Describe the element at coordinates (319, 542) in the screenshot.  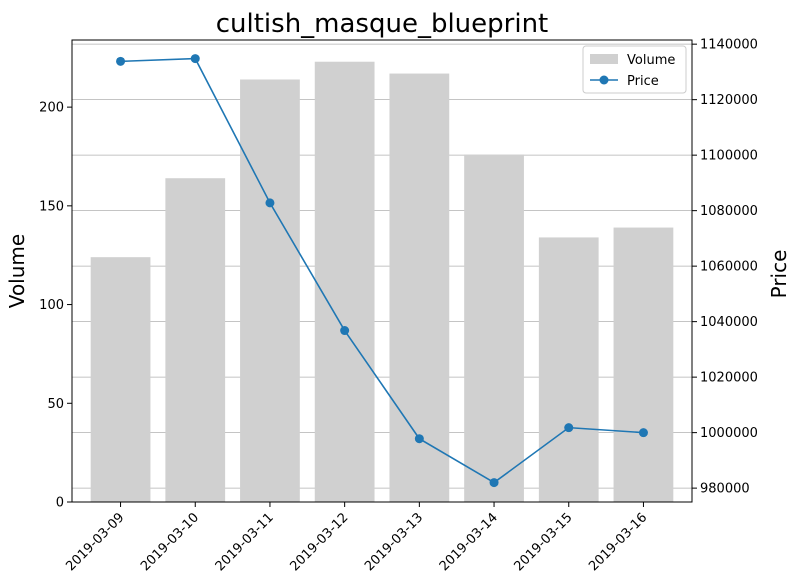
I see `x-tick-label: 2019-03-12` at that location.